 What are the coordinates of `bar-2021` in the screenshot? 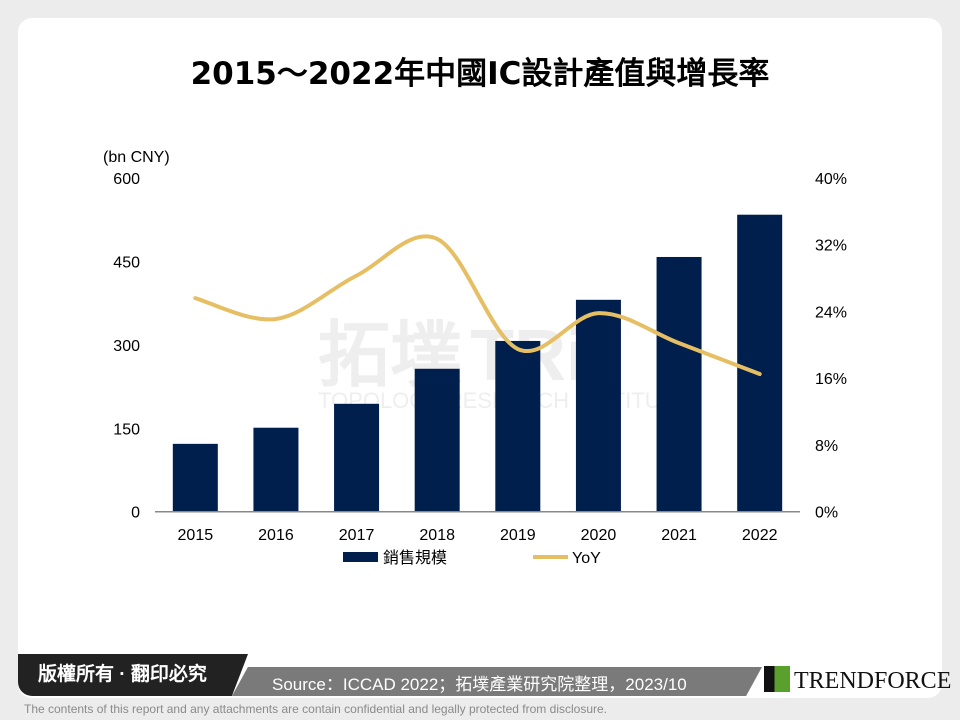 It's located at (679, 384).